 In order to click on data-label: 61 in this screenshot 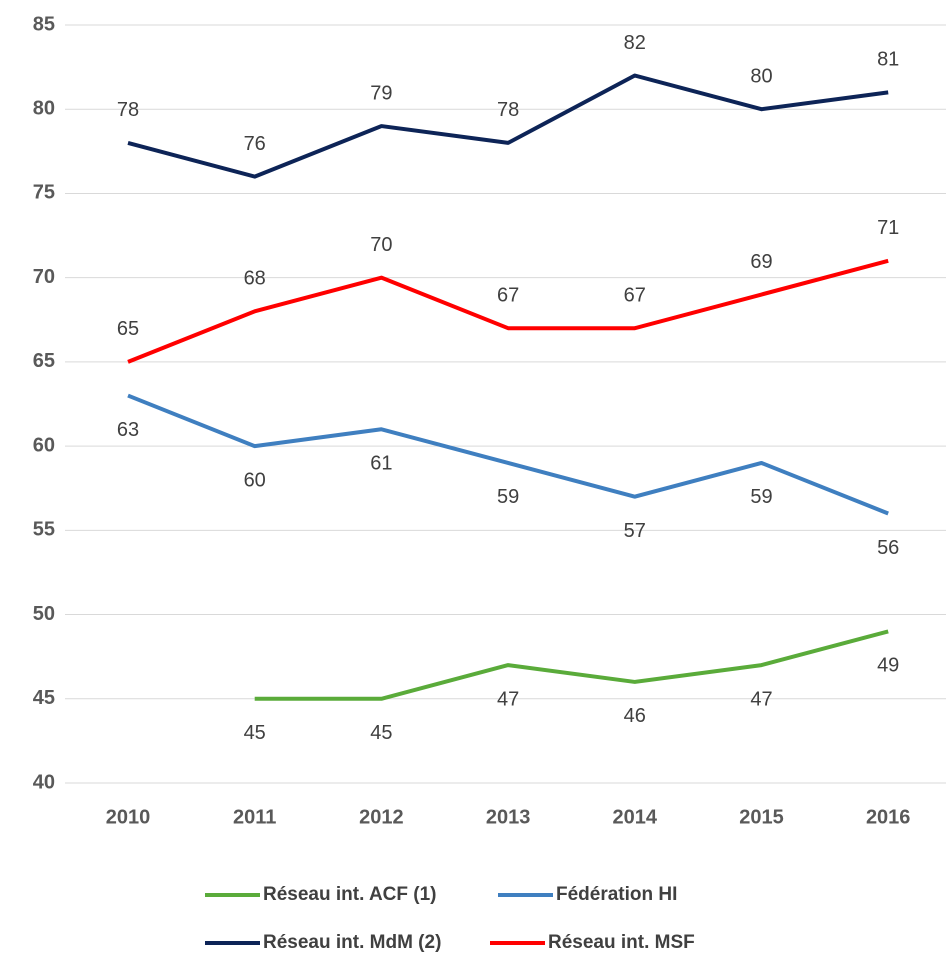, I will do `click(381, 464)`.